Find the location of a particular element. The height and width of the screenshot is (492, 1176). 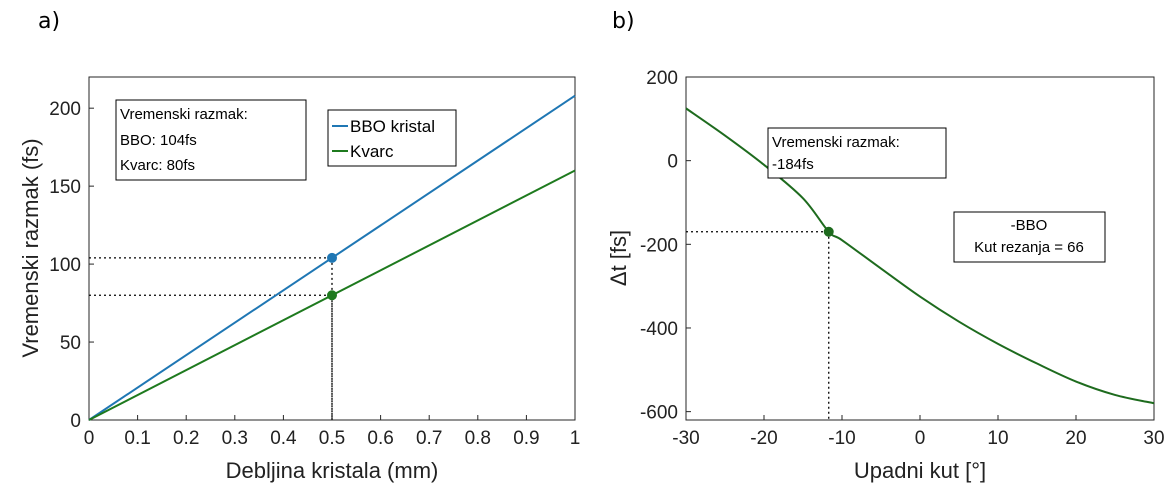

x-tick-label: 0.9 is located at coordinates (526, 438).